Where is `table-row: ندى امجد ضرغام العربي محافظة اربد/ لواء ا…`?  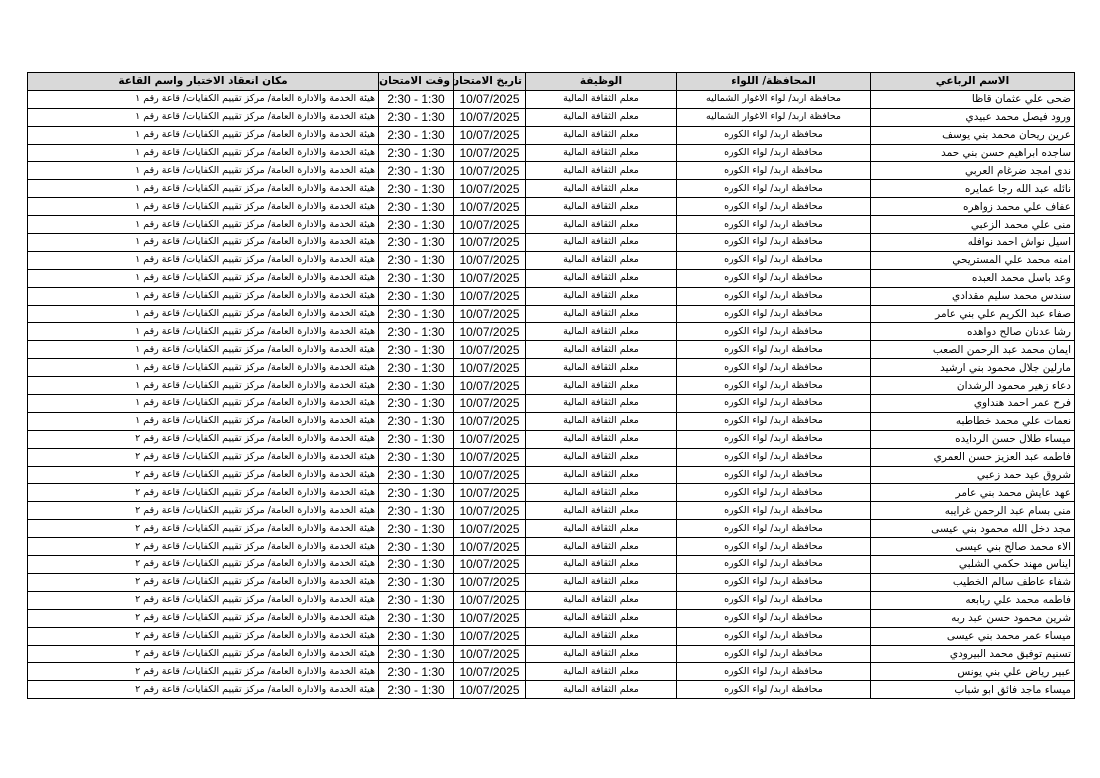 table-row: ندى امجد ضرغام العربي محافظة اربد/ لواء ا… is located at coordinates (551, 171).